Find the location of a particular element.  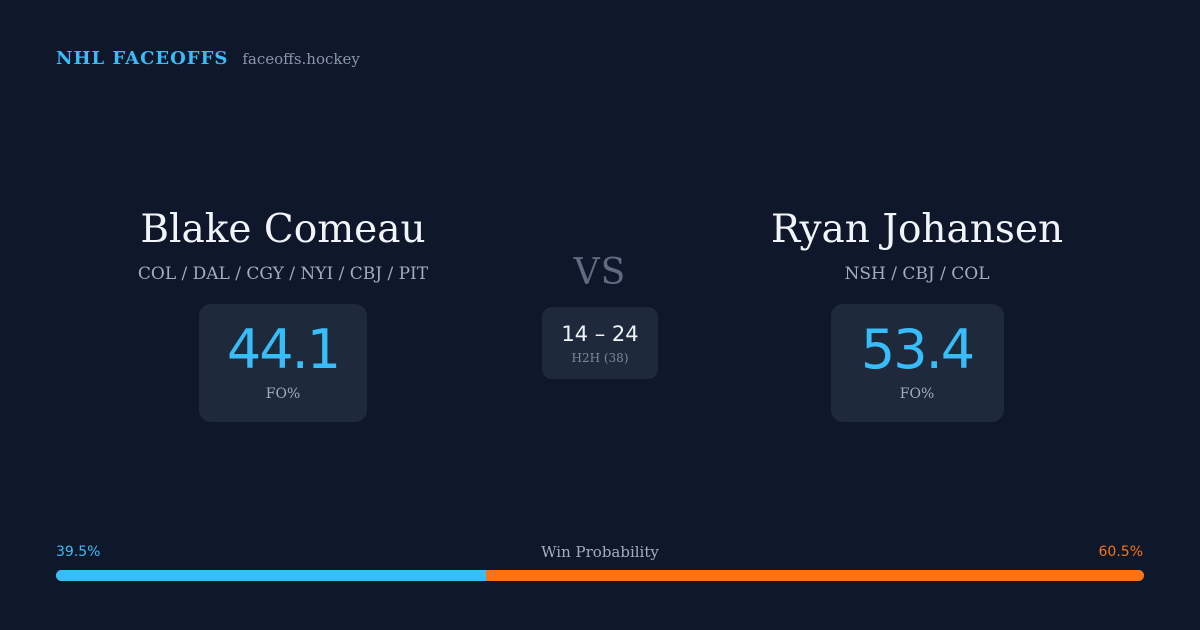

brand: NHL FACEOFFS faceoffs.hockey is located at coordinates (208, 58).